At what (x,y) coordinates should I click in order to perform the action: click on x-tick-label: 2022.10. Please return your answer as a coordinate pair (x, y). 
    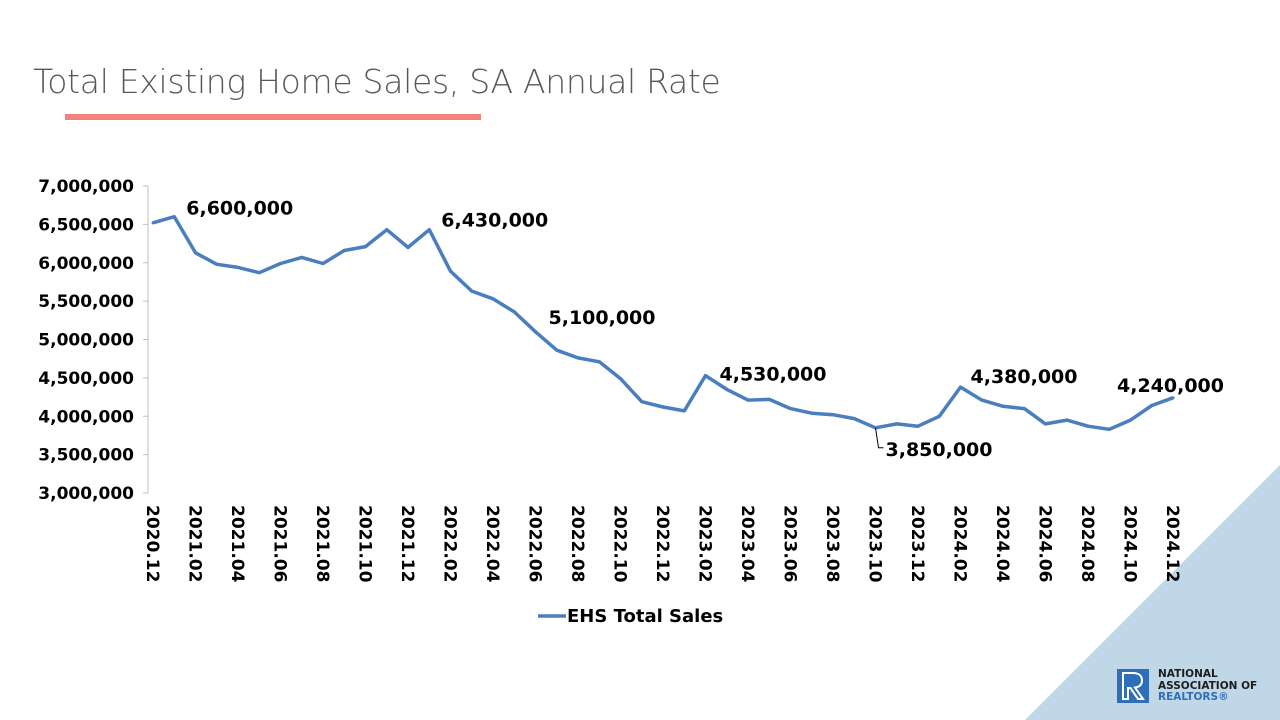
    Looking at the image, I should click on (620, 544).